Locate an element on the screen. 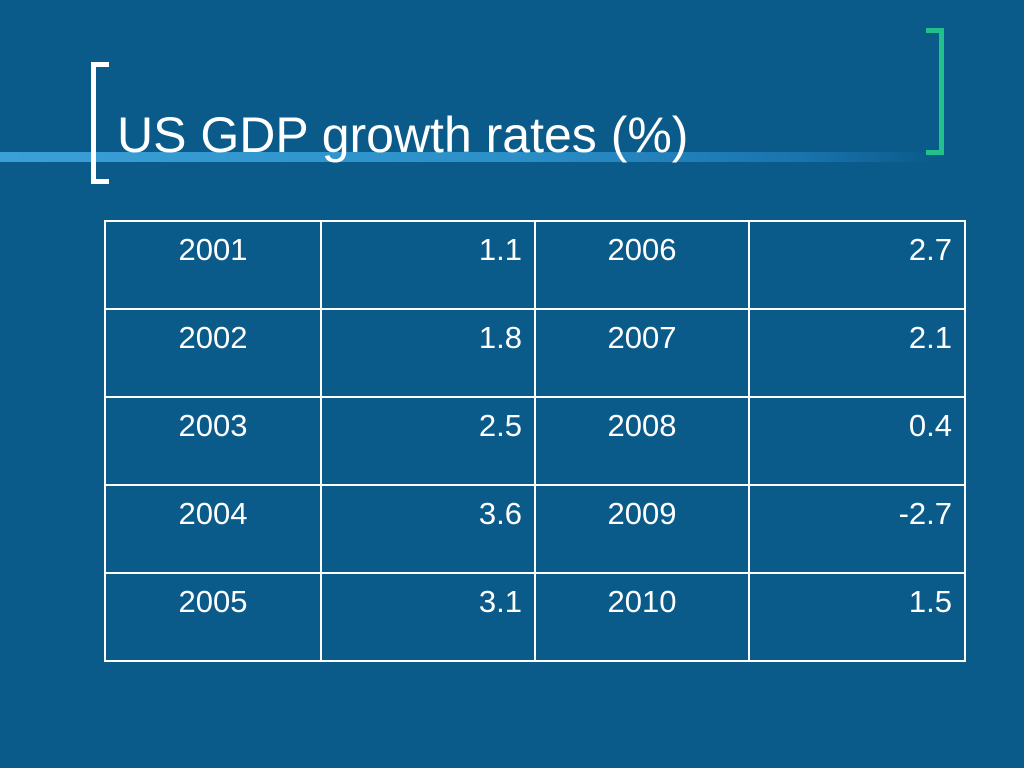 This screenshot has height=768, width=1024. growth-value-cell: 2.1 is located at coordinates (857, 353).